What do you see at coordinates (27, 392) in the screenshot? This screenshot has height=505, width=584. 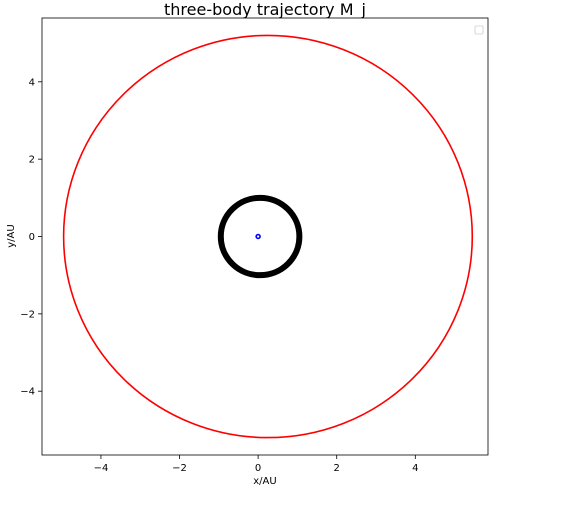 I see `y-tick-label: −4` at bounding box center [27, 392].